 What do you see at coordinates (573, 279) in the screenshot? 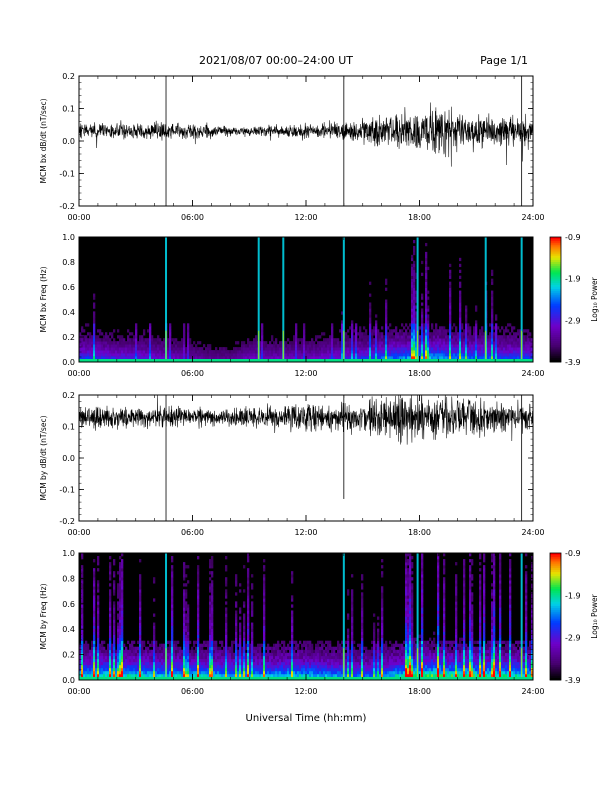
I see `colorbar-tick-label: -1.9` at bounding box center [573, 279].